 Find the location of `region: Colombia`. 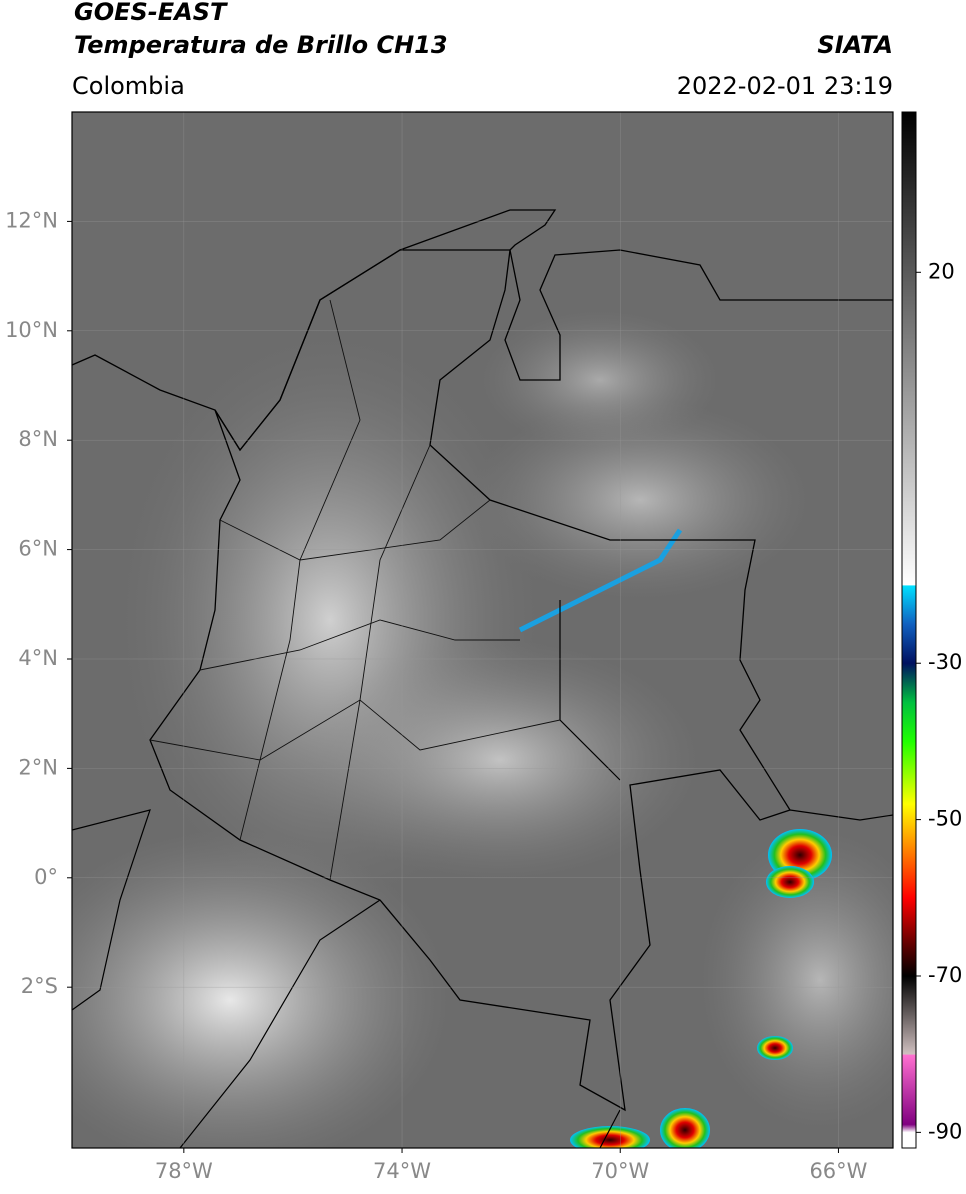

region: Colombia is located at coordinates (128, 86).